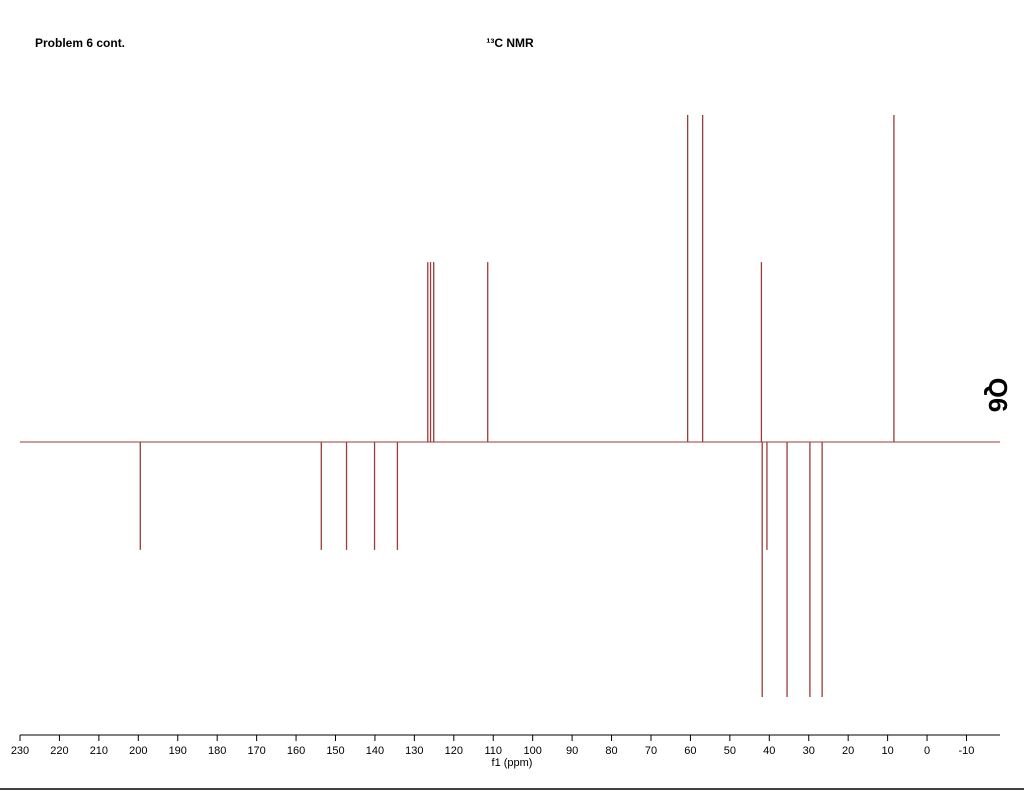 This screenshot has width=1024, height=791. What do you see at coordinates (510, 43) in the screenshot?
I see `chart-title: ¹³C NMR` at bounding box center [510, 43].